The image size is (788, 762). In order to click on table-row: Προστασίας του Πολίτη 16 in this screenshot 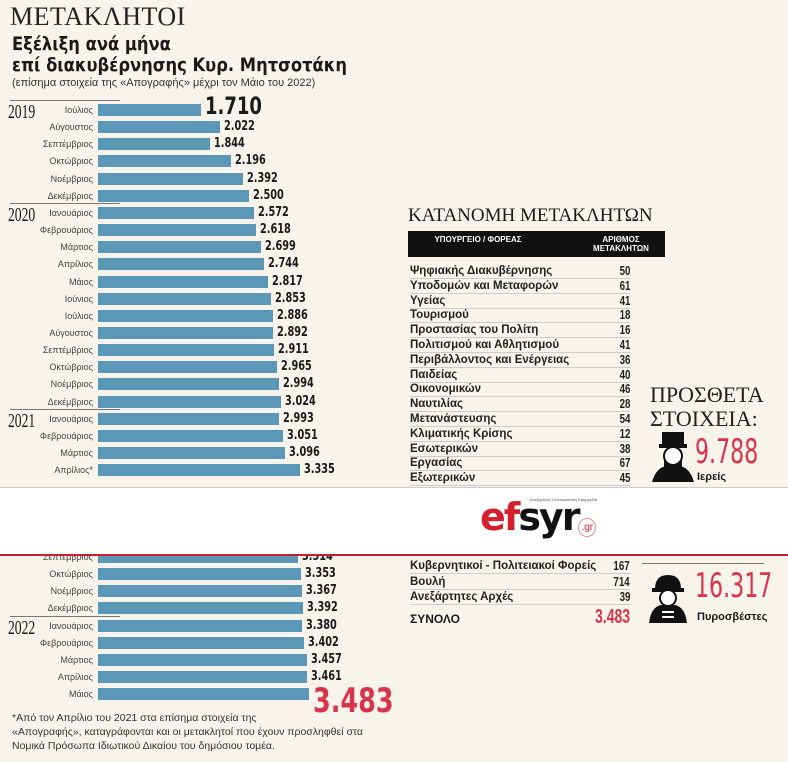, I will do `click(520, 331)`.